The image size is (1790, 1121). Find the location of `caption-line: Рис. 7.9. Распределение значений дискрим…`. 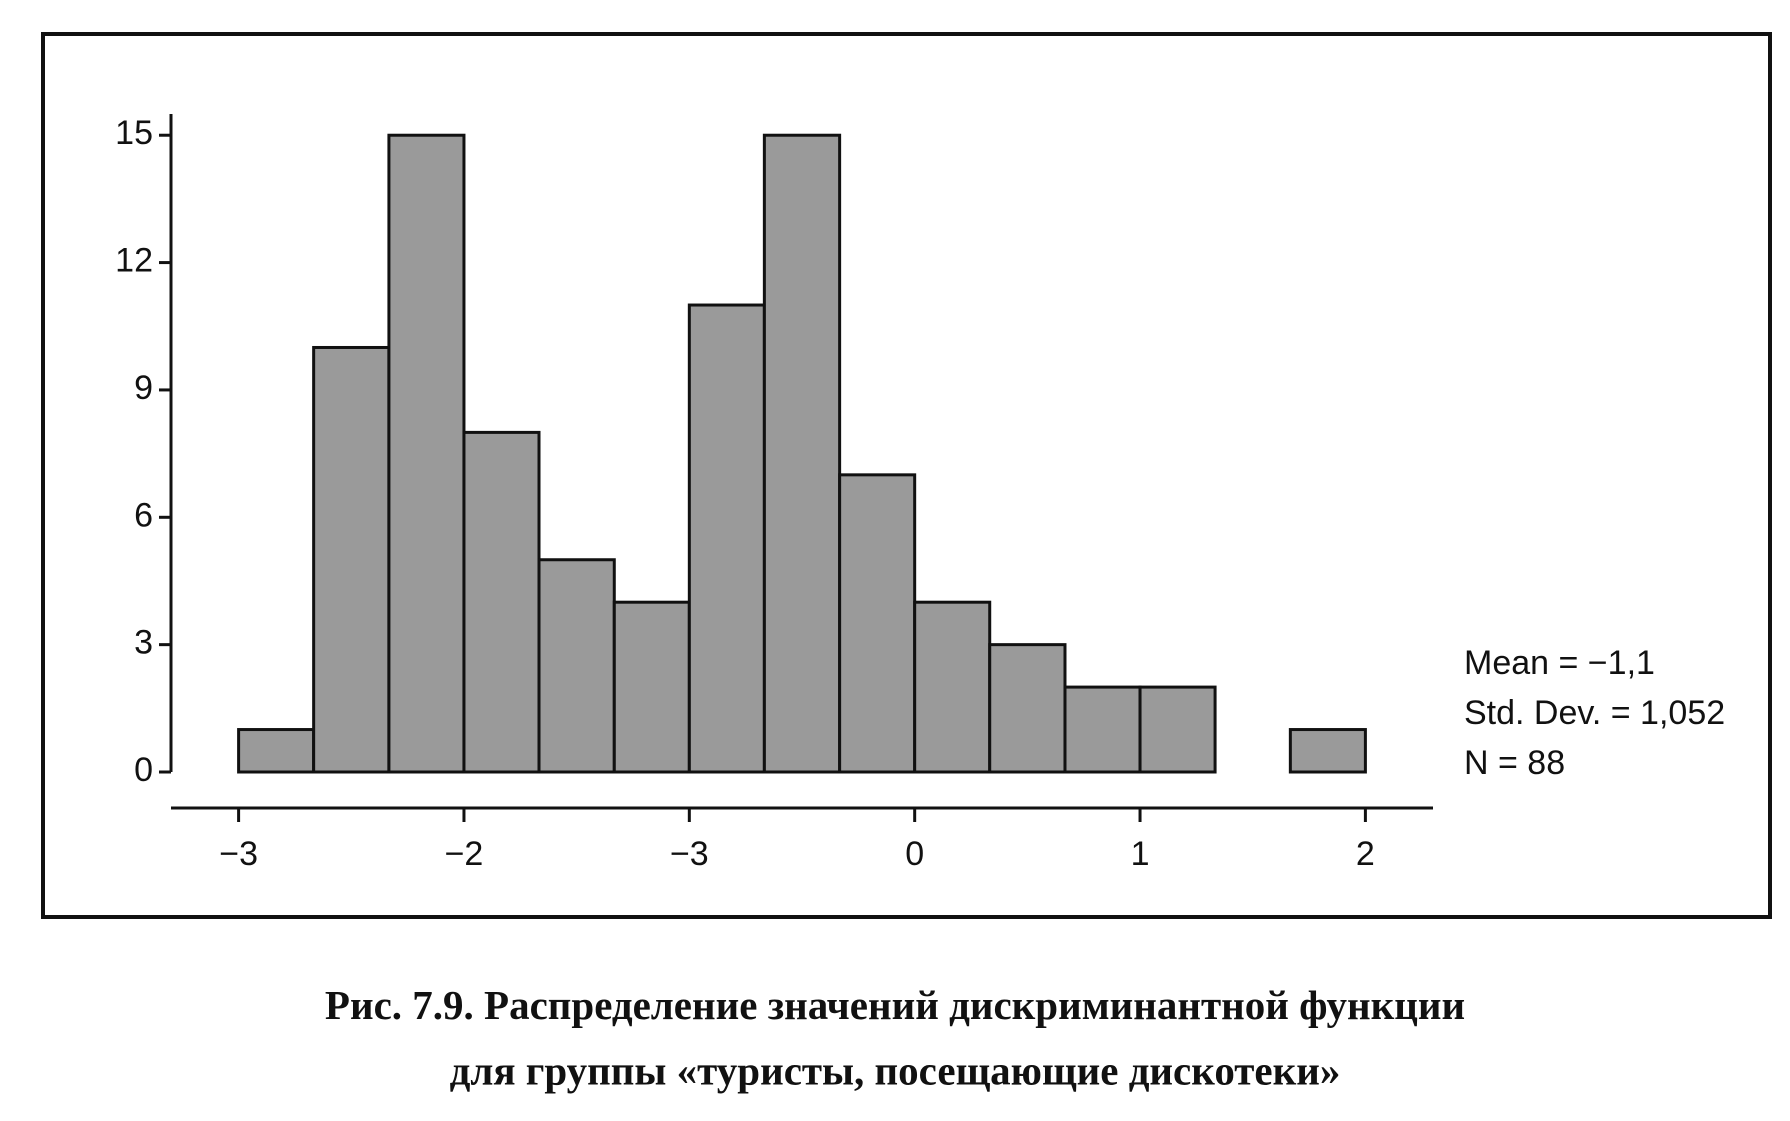

caption-line: Рис. 7.9. Распределение значений дискрим… is located at coordinates (895, 1005).